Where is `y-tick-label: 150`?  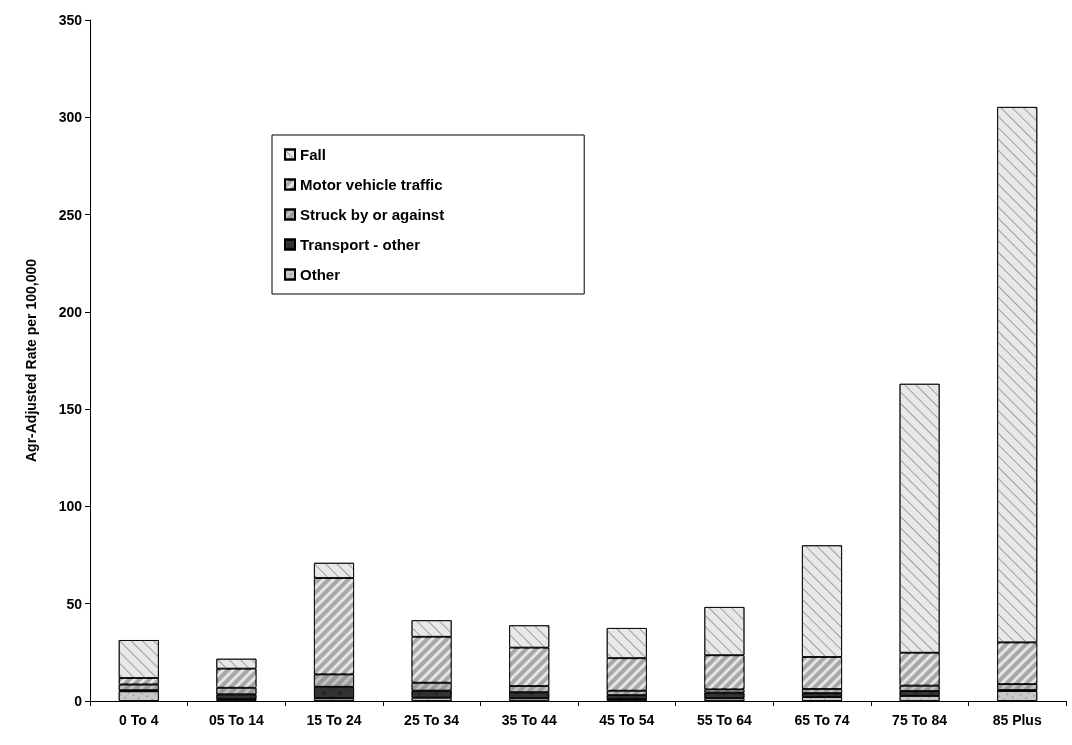 y-tick-label: 150 is located at coordinates (70, 409).